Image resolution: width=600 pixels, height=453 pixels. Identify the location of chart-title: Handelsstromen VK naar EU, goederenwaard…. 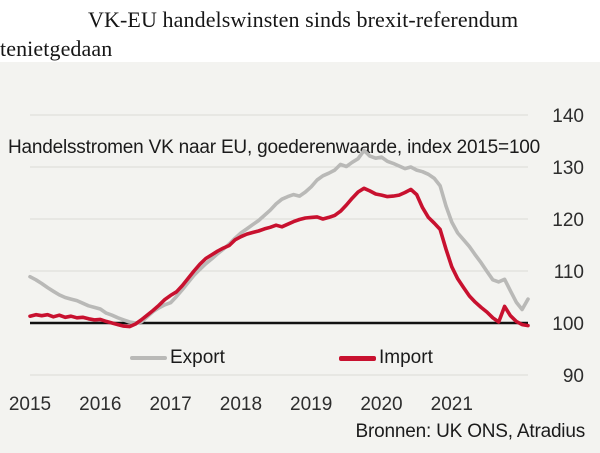
(274, 147).